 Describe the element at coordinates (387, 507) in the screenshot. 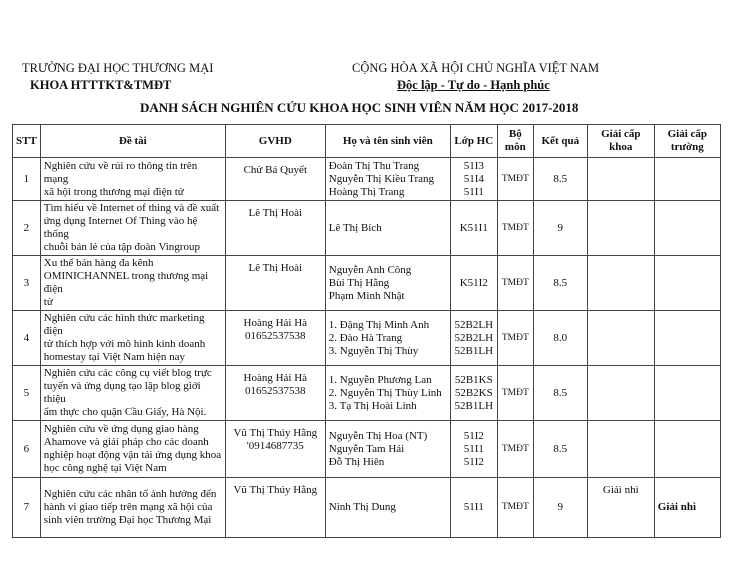

I see `students-cell: Ninh Thị Dung` at that location.